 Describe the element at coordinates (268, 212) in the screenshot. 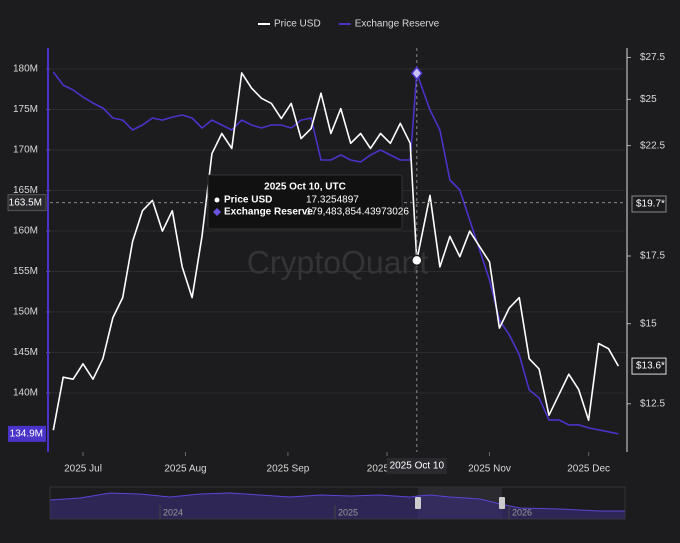

I see `tooltip-name: Exchange Reserve` at that location.